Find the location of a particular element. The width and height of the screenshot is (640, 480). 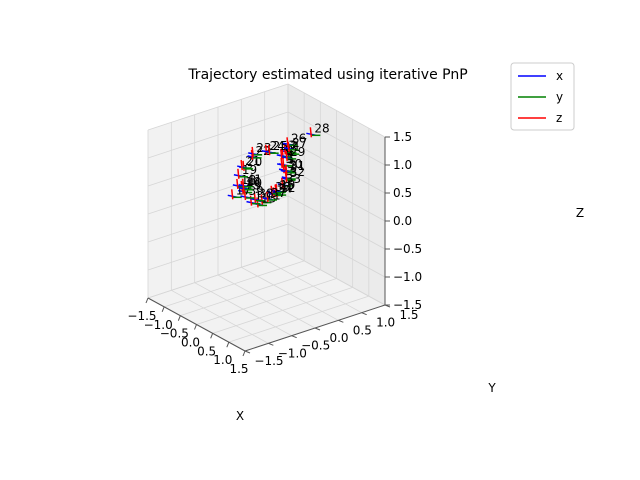

pose-label: 26 is located at coordinates (298, 138).